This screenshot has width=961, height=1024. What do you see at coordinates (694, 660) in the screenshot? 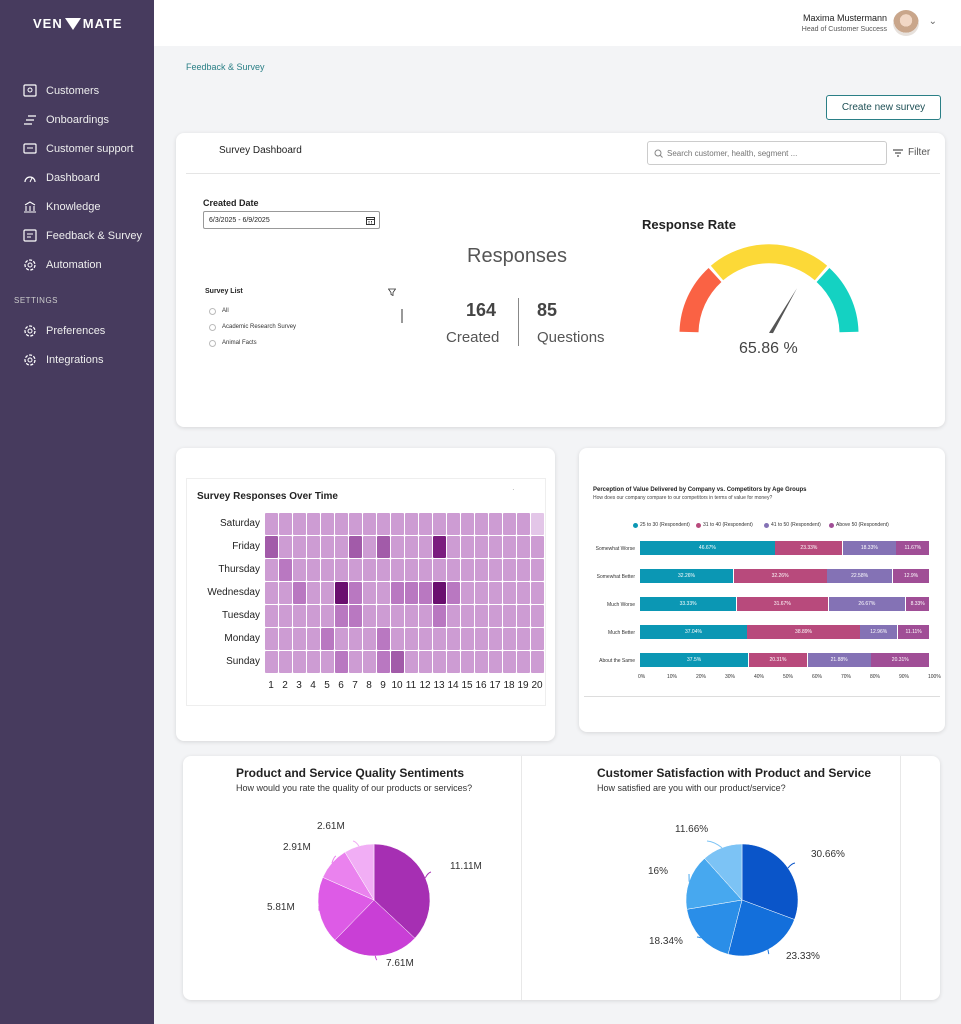
I see `bar-segment: 37.5%` at bounding box center [694, 660].